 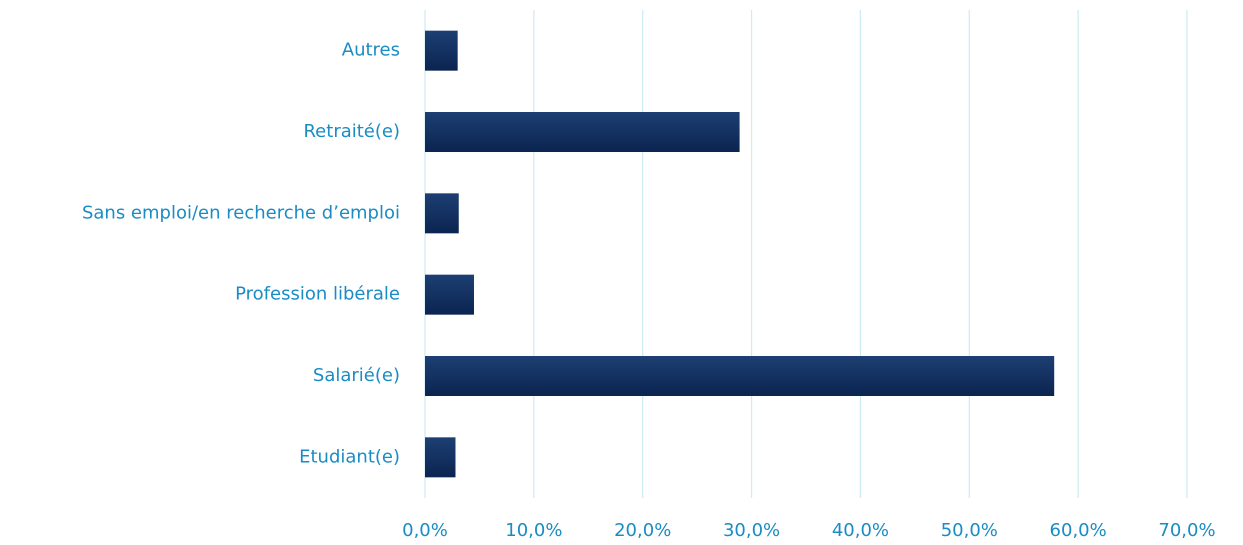 I want to click on y-tick-label: Salarié(e), so click(x=356, y=375).